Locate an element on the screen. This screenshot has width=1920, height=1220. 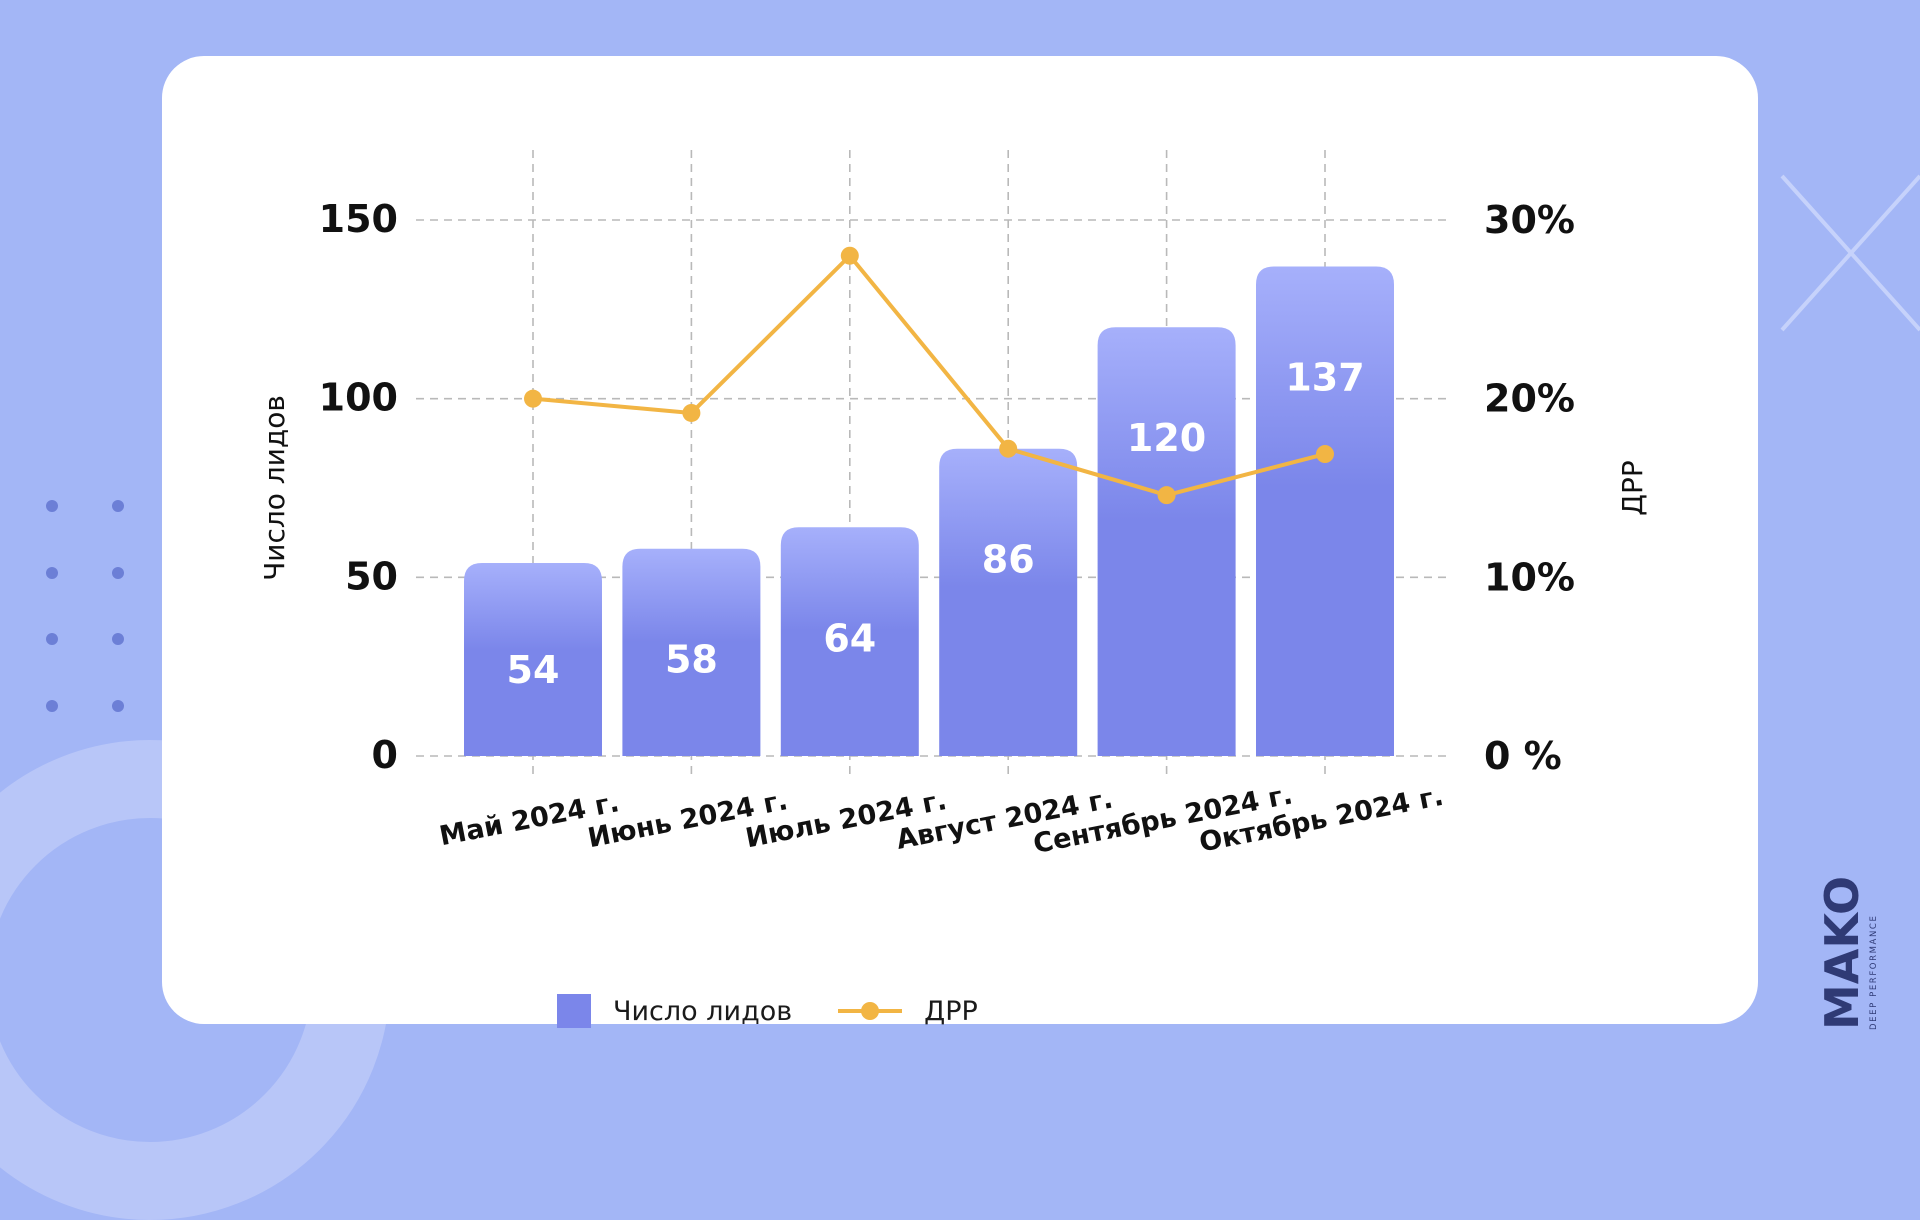
y2-axis-title: ДРР is located at coordinates (1632, 488).